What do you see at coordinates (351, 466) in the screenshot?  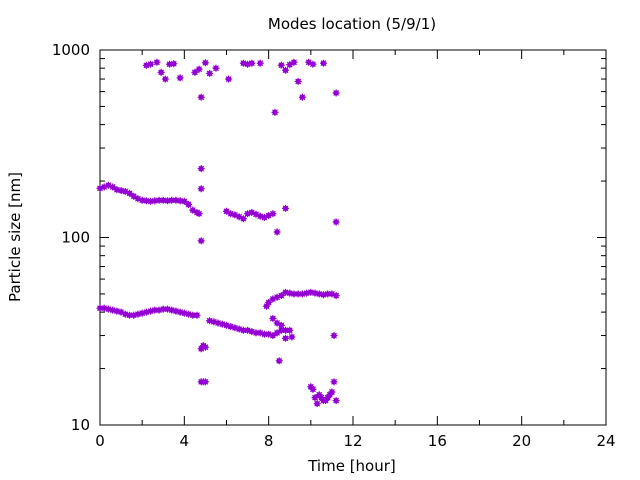 I see `x-axis-label: Time [hour]` at bounding box center [351, 466].